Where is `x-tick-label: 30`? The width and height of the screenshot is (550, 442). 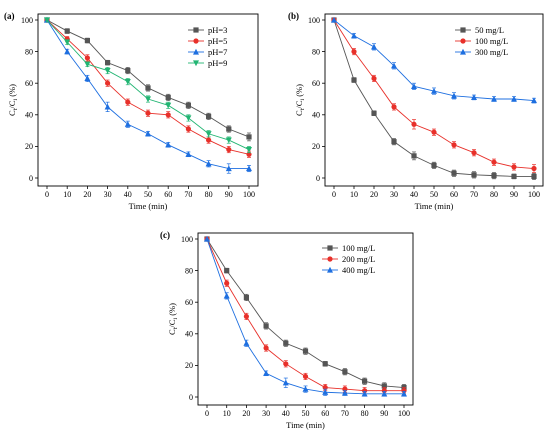
x-tick-label: 30 is located at coordinates (108, 194).